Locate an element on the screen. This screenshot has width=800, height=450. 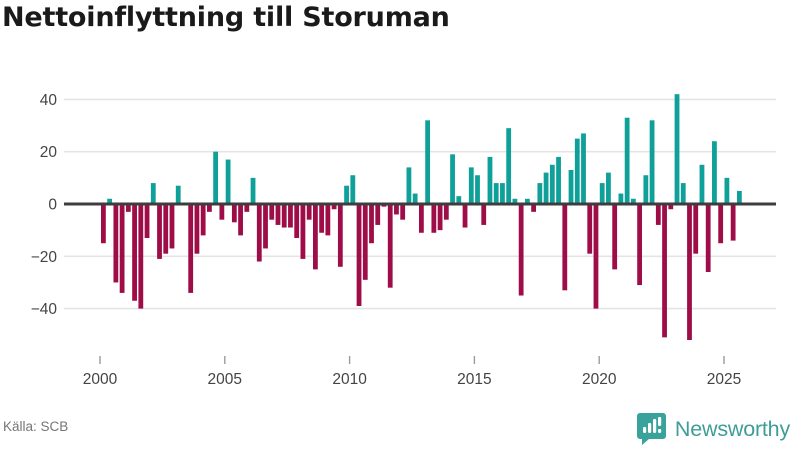
bar-chart-speech-bubble-icon is located at coordinates (651, 429).